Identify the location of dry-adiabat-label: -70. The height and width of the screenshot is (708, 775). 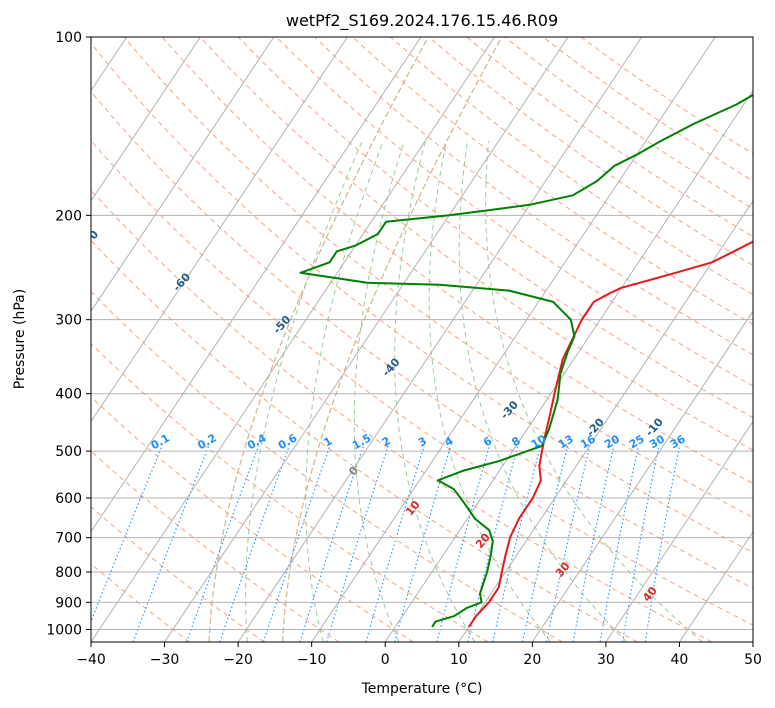
(89, 240).